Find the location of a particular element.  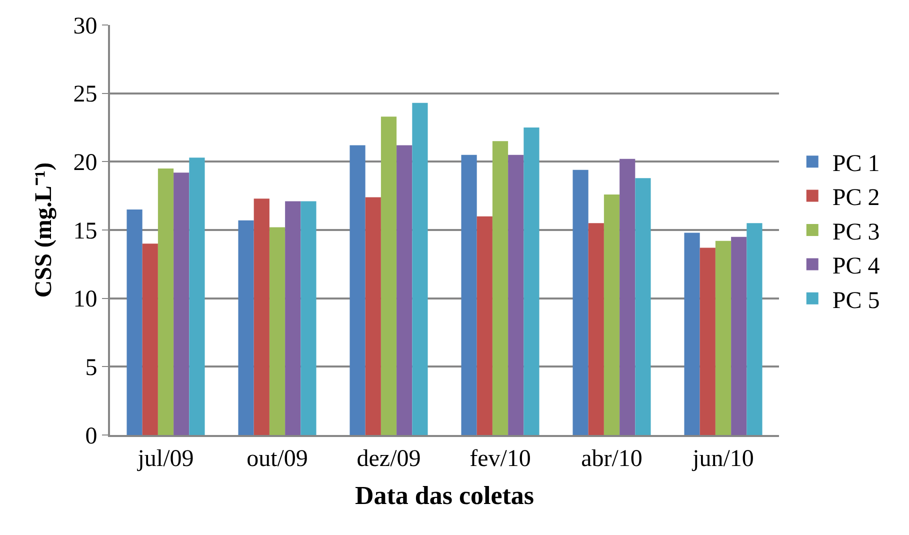

y-tick-label: 0 is located at coordinates (91, 436).